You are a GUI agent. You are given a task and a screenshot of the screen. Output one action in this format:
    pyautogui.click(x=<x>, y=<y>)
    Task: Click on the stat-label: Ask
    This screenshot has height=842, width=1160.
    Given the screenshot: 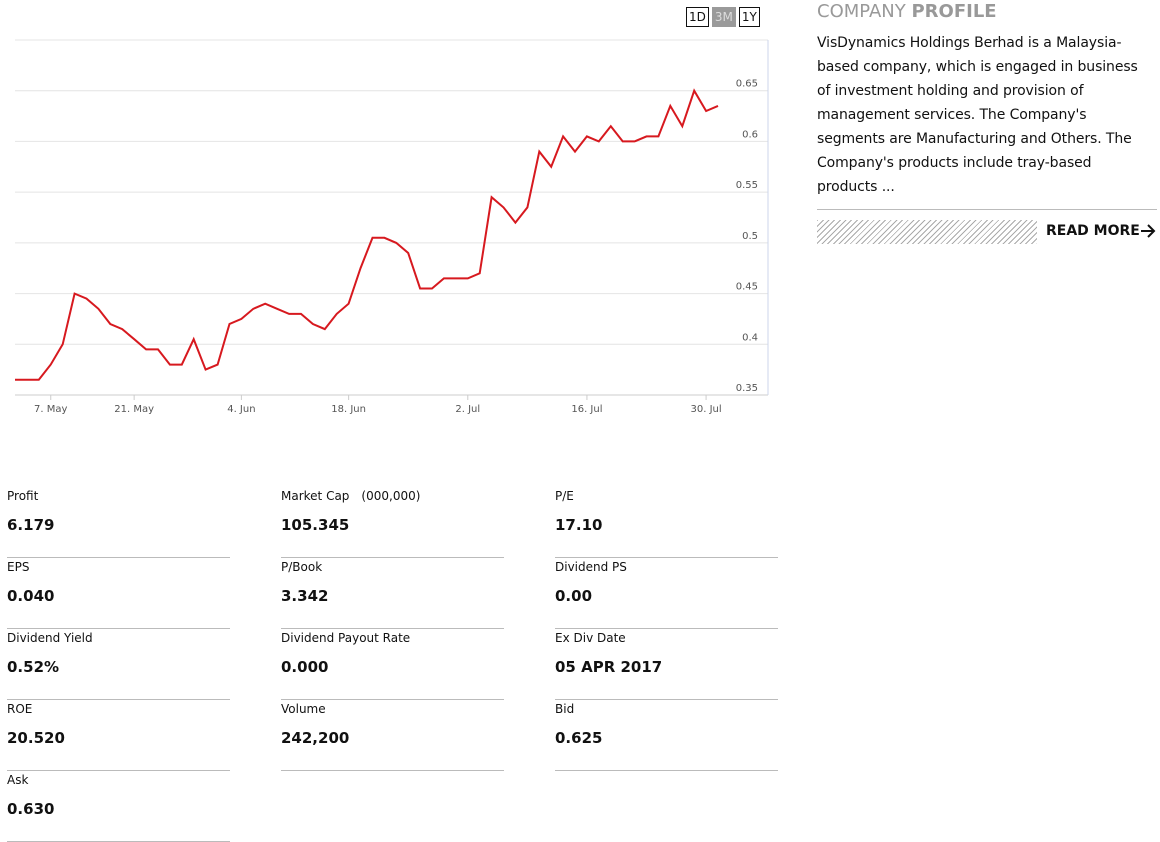 What is the action you would take?
    pyautogui.click(x=17, y=780)
    